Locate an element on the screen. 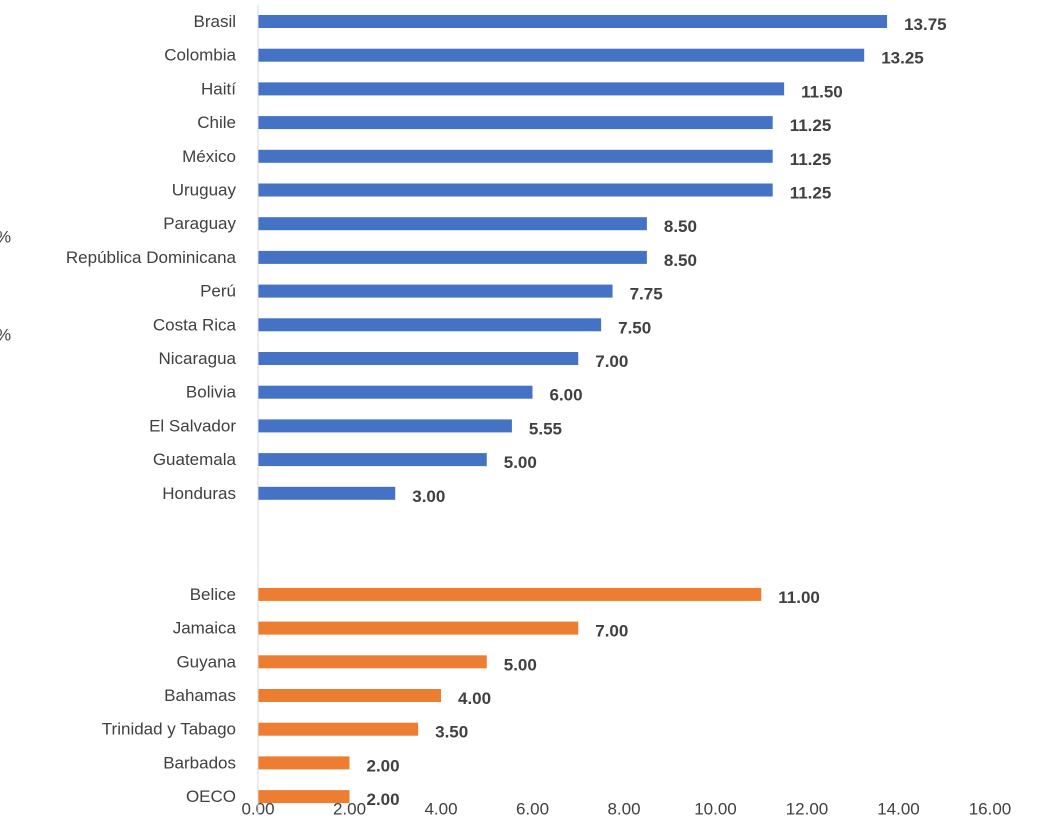  value-label-haiti: 11.50 is located at coordinates (822, 91).